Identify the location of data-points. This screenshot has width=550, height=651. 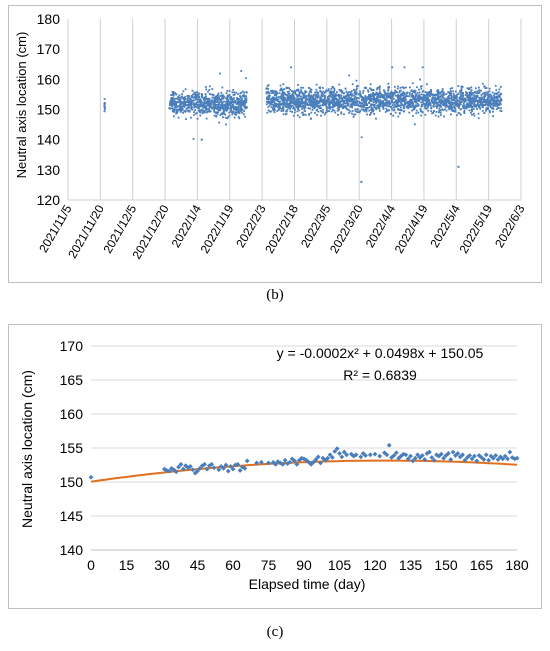
(304, 461).